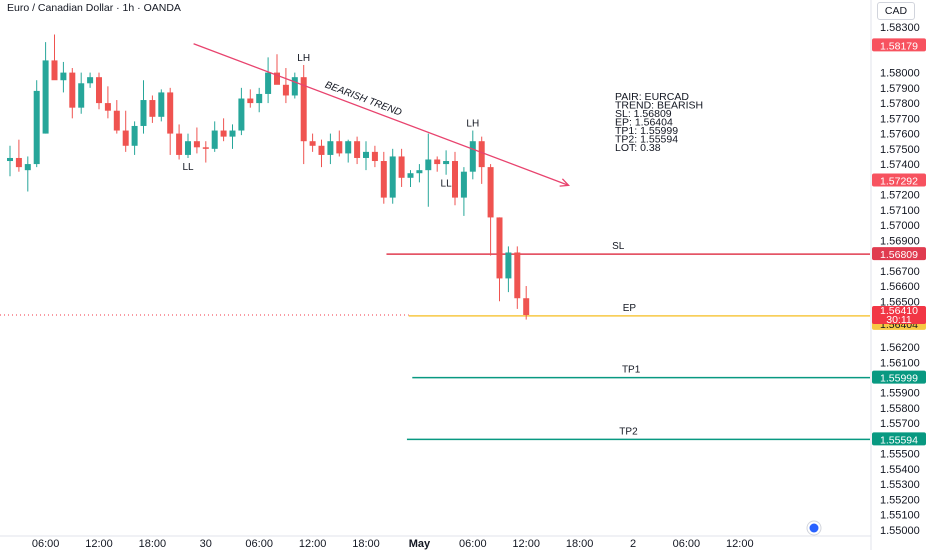 The height and width of the screenshot is (550, 932). I want to click on price-tick-label: 1.57200, so click(900, 196).